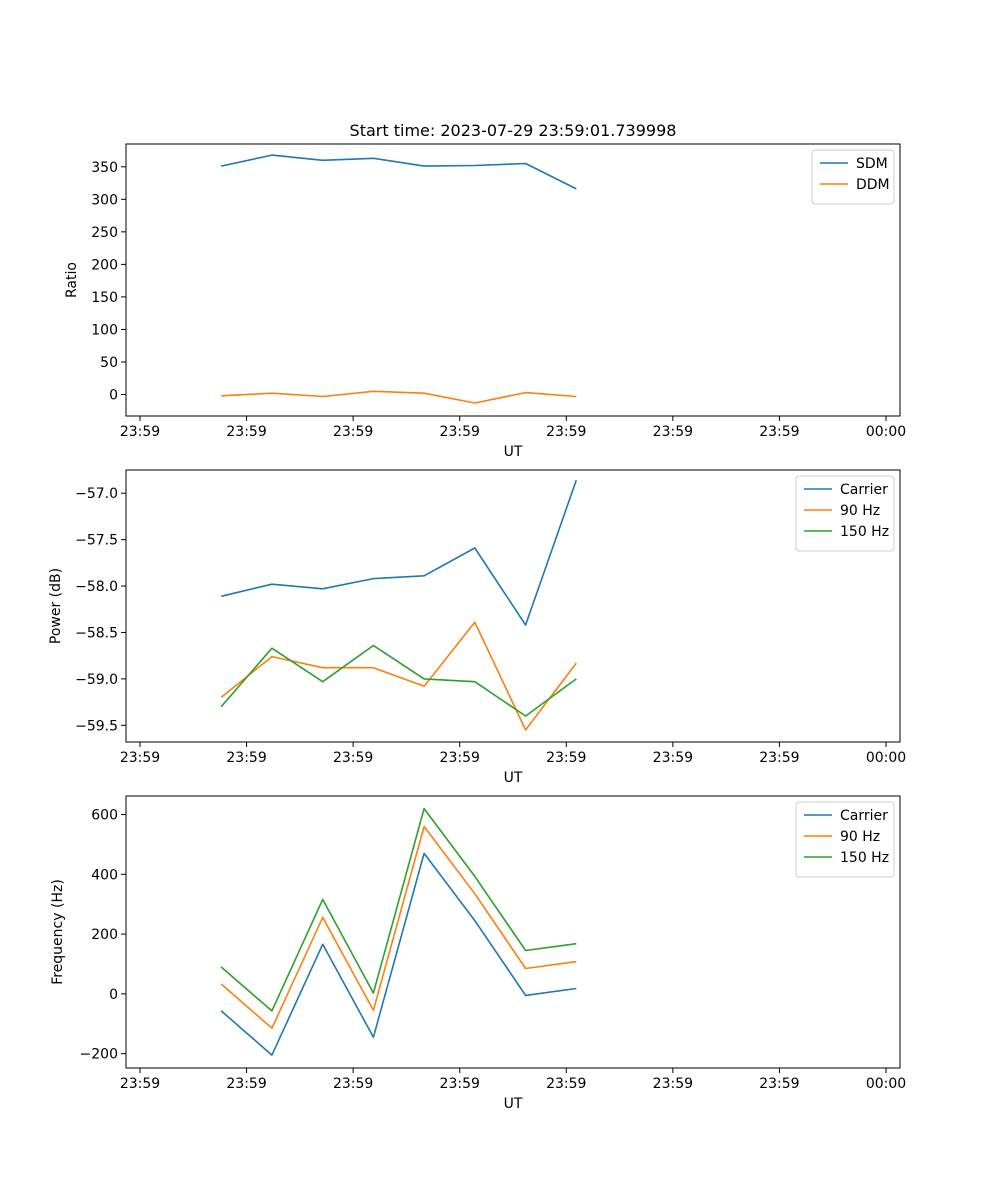 The image size is (1000, 1204). What do you see at coordinates (96, 680) in the screenshot?
I see `y-tick-label: −59.0` at bounding box center [96, 680].